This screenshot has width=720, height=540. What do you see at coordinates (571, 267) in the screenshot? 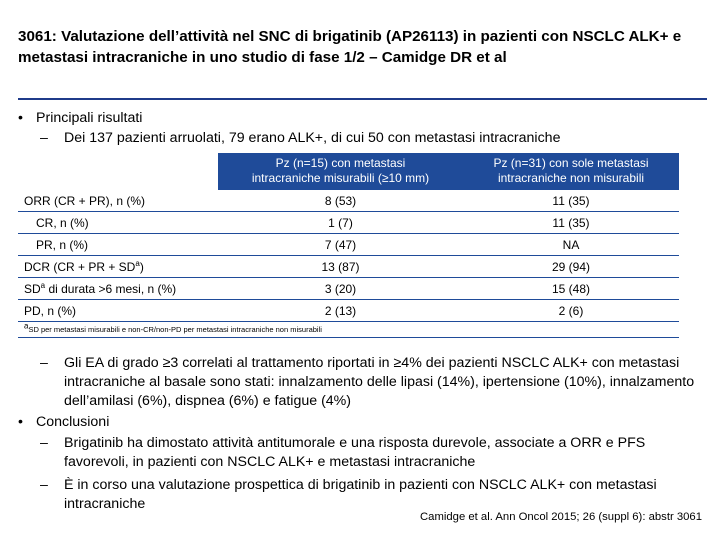
I see `cell-non-measurable: 29 (94)` at bounding box center [571, 267].